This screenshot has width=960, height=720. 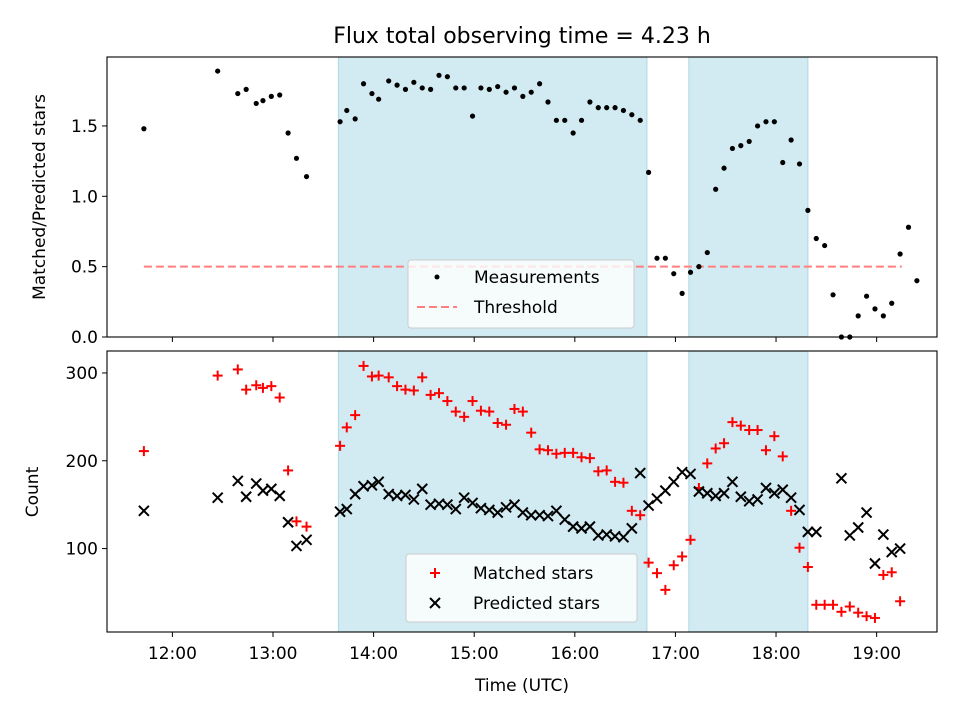 What do you see at coordinates (82, 550) in the screenshot?
I see `y-tick-label: 100` at bounding box center [82, 550].